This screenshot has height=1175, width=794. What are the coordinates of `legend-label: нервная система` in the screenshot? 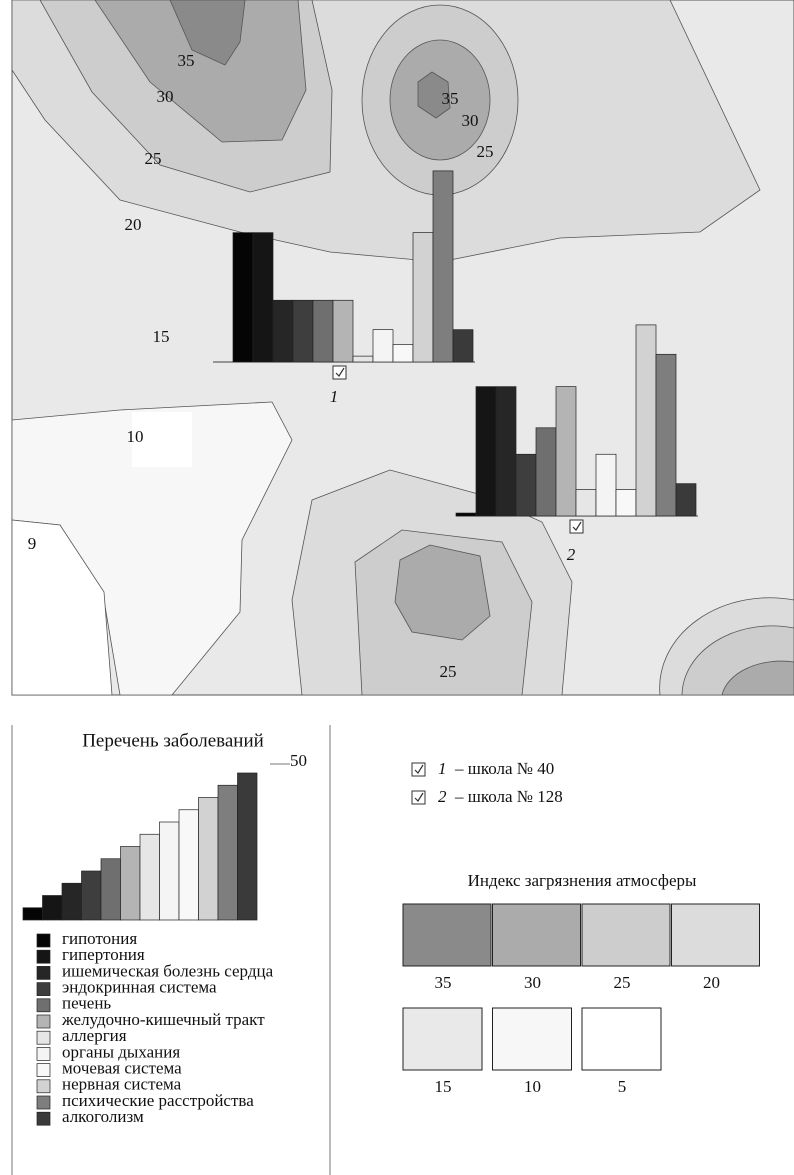 It's located at (122, 1084).